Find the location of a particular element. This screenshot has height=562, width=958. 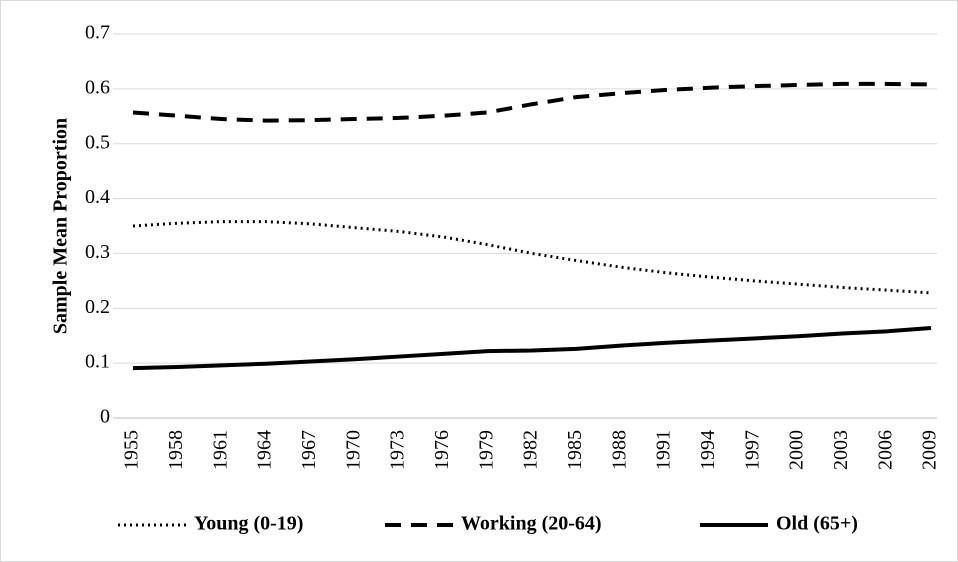

x-tick-label: 2003 is located at coordinates (841, 450).